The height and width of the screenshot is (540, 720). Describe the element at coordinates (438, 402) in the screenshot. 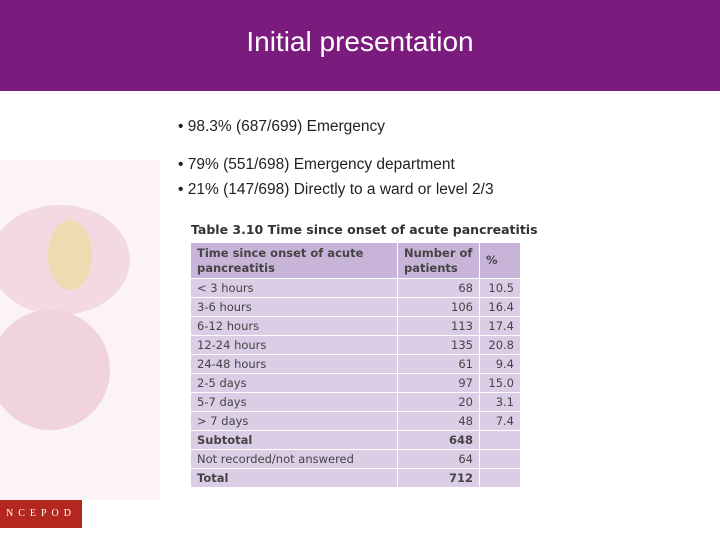

I see `table-cell: 20` at that location.